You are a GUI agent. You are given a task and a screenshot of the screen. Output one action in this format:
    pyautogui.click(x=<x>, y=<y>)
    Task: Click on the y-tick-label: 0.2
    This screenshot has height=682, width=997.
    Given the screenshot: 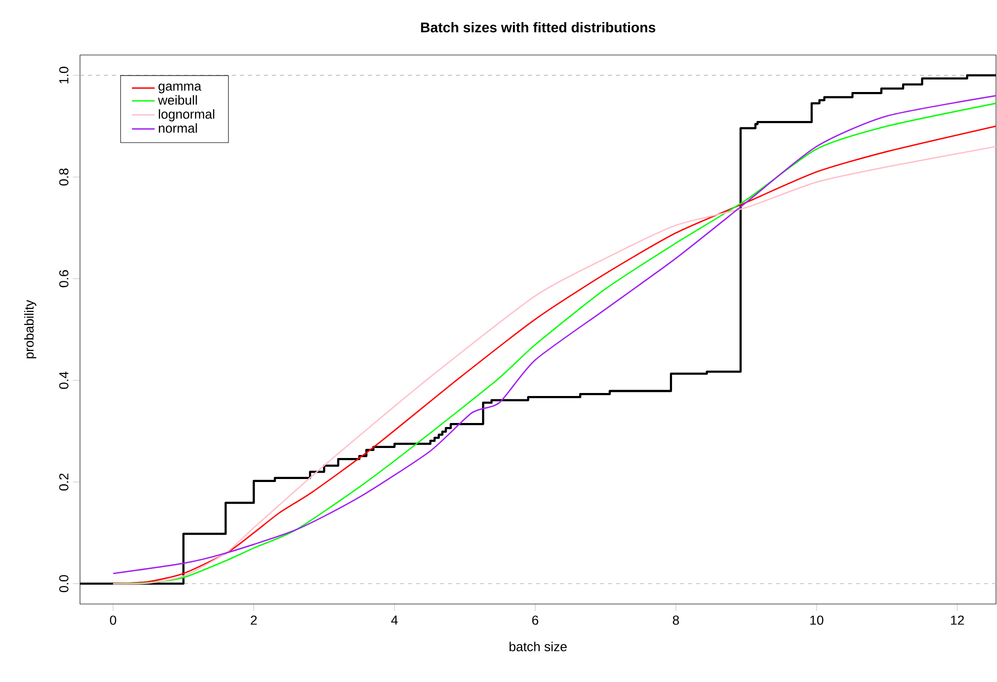 What is the action you would take?
    pyautogui.click(x=63, y=482)
    